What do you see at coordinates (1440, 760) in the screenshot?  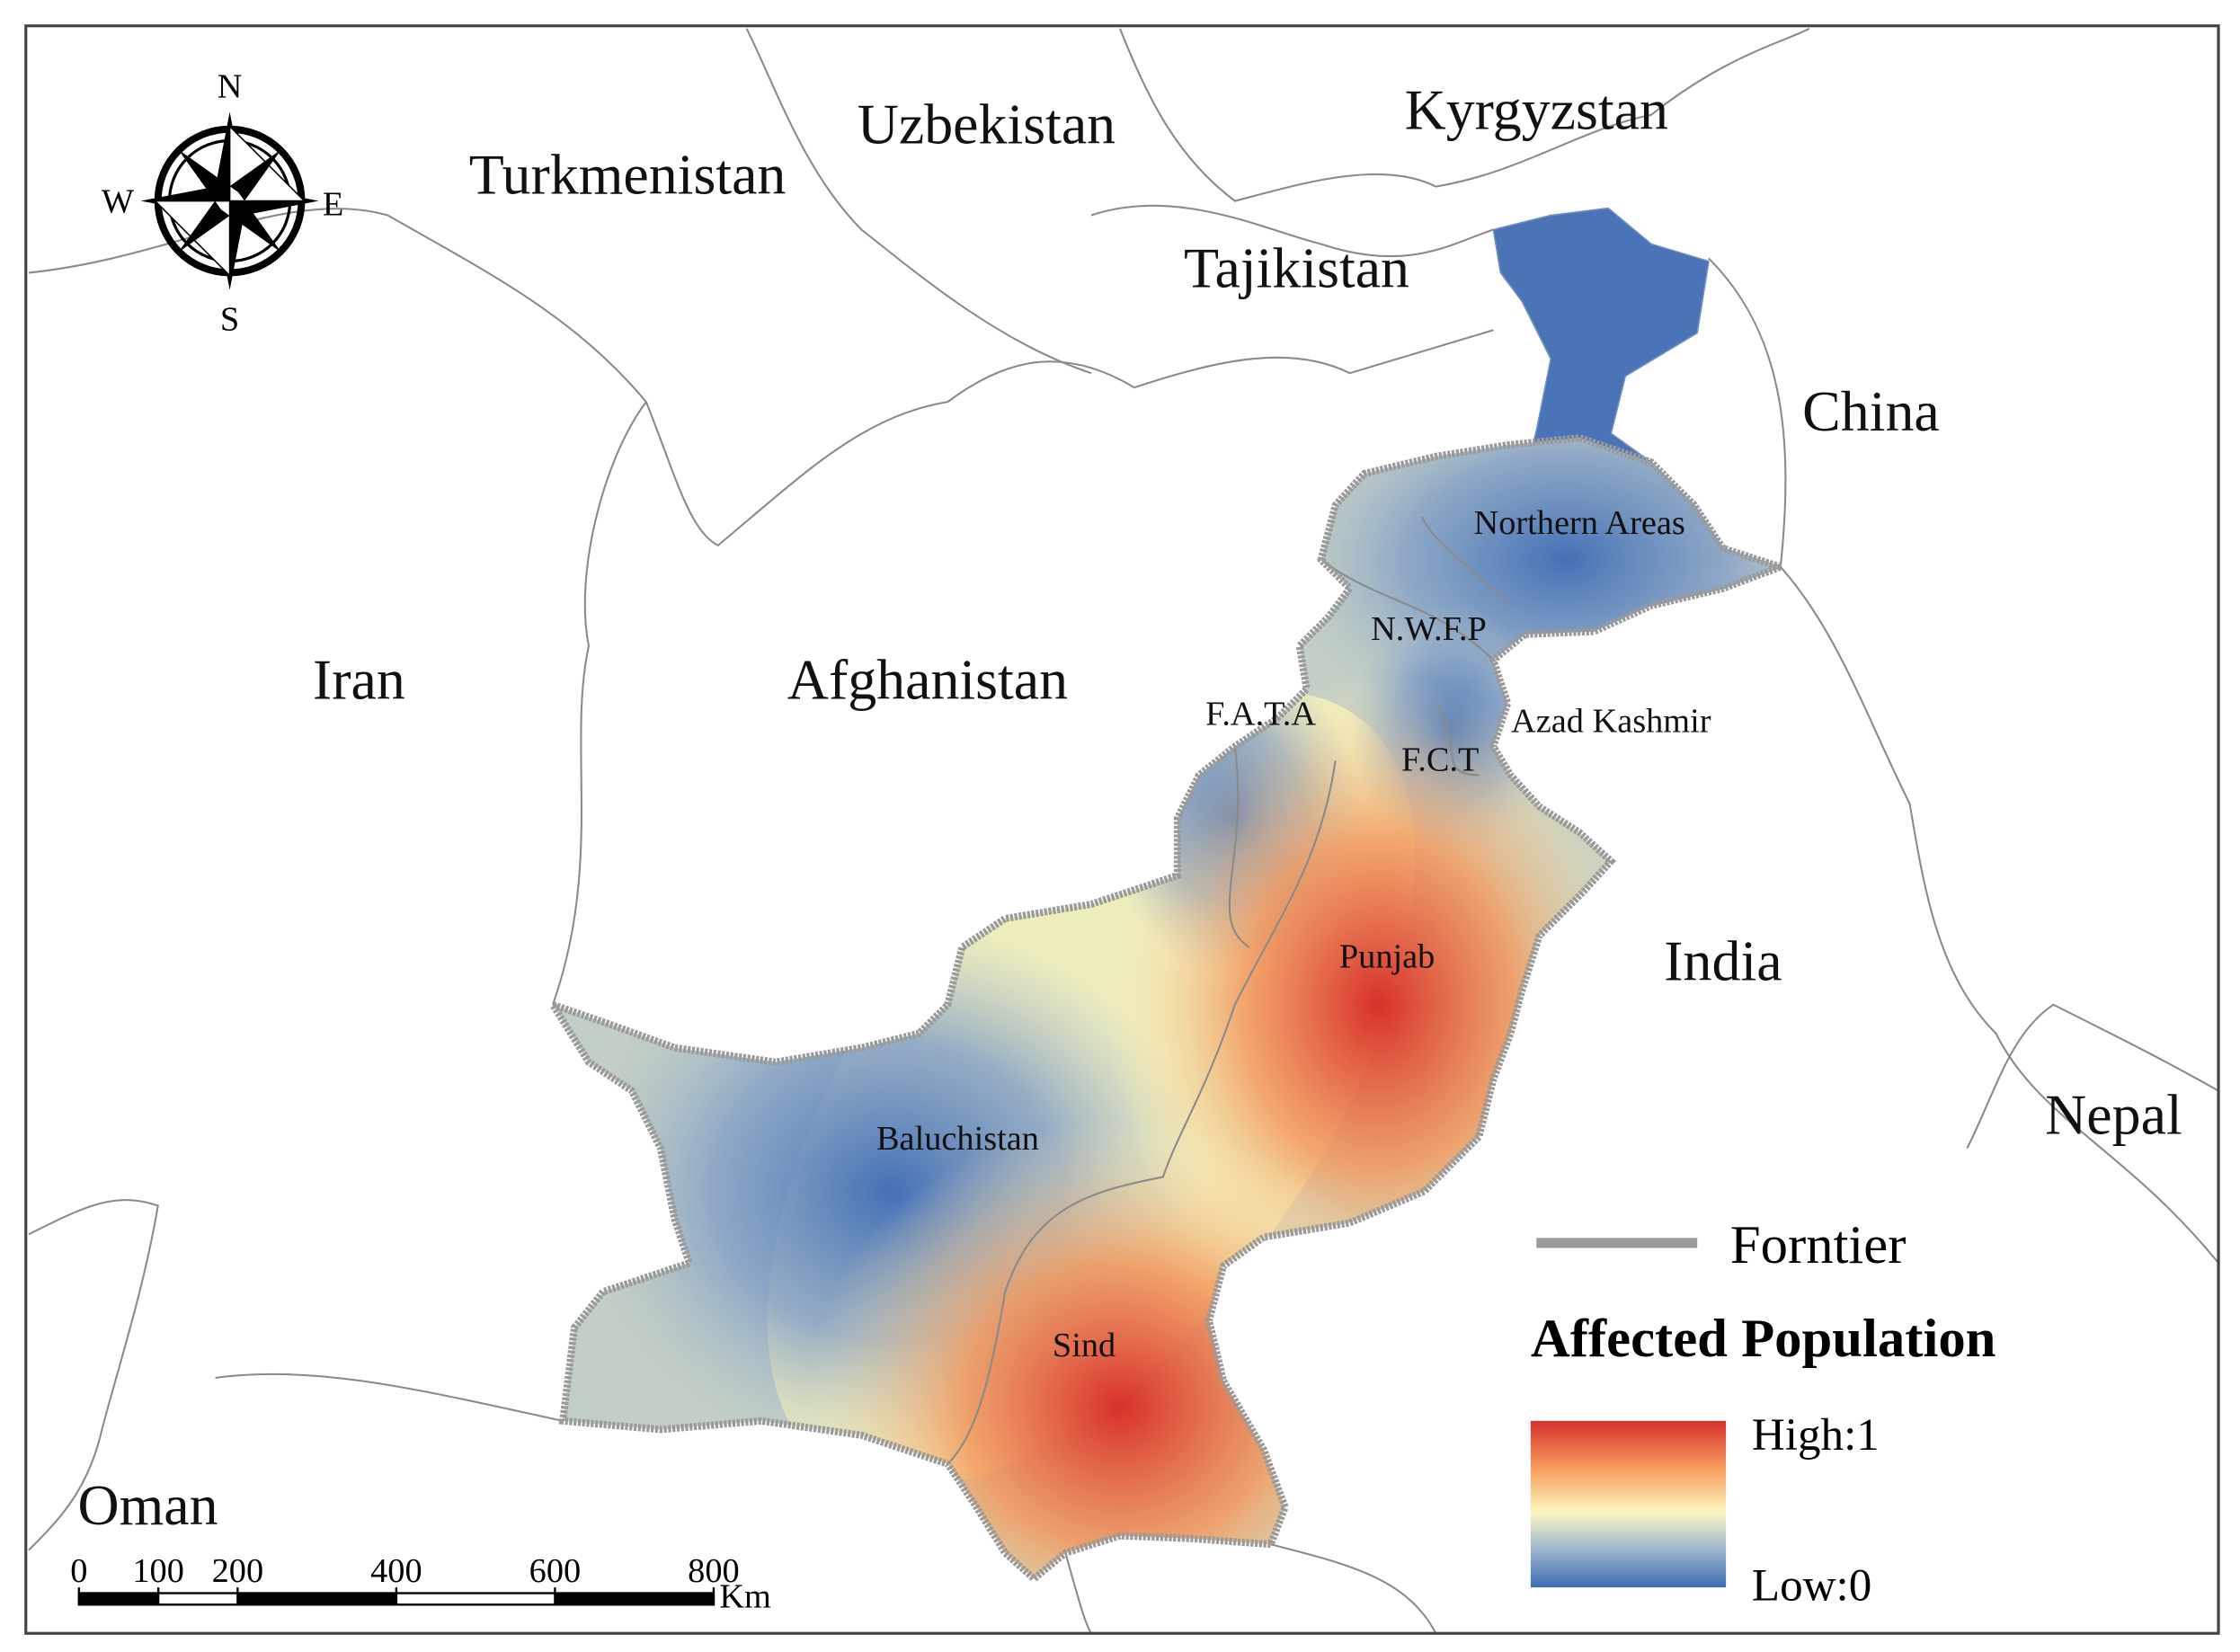 I see `province-label: F.C.T` at bounding box center [1440, 760].